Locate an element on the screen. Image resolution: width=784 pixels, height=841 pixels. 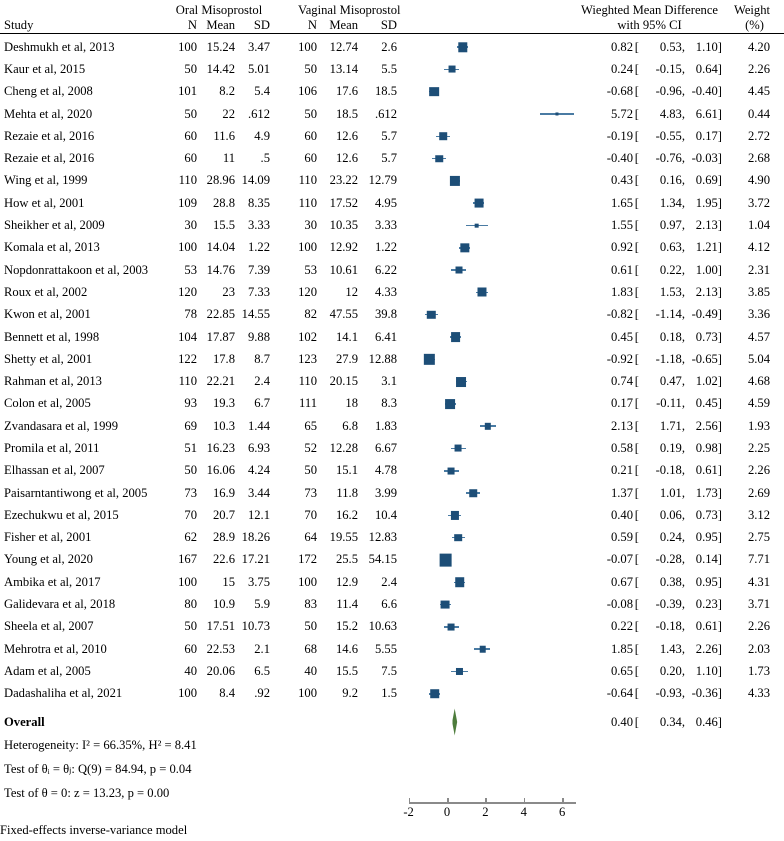
weight-value: 2.03 is located at coordinates (758, 648).